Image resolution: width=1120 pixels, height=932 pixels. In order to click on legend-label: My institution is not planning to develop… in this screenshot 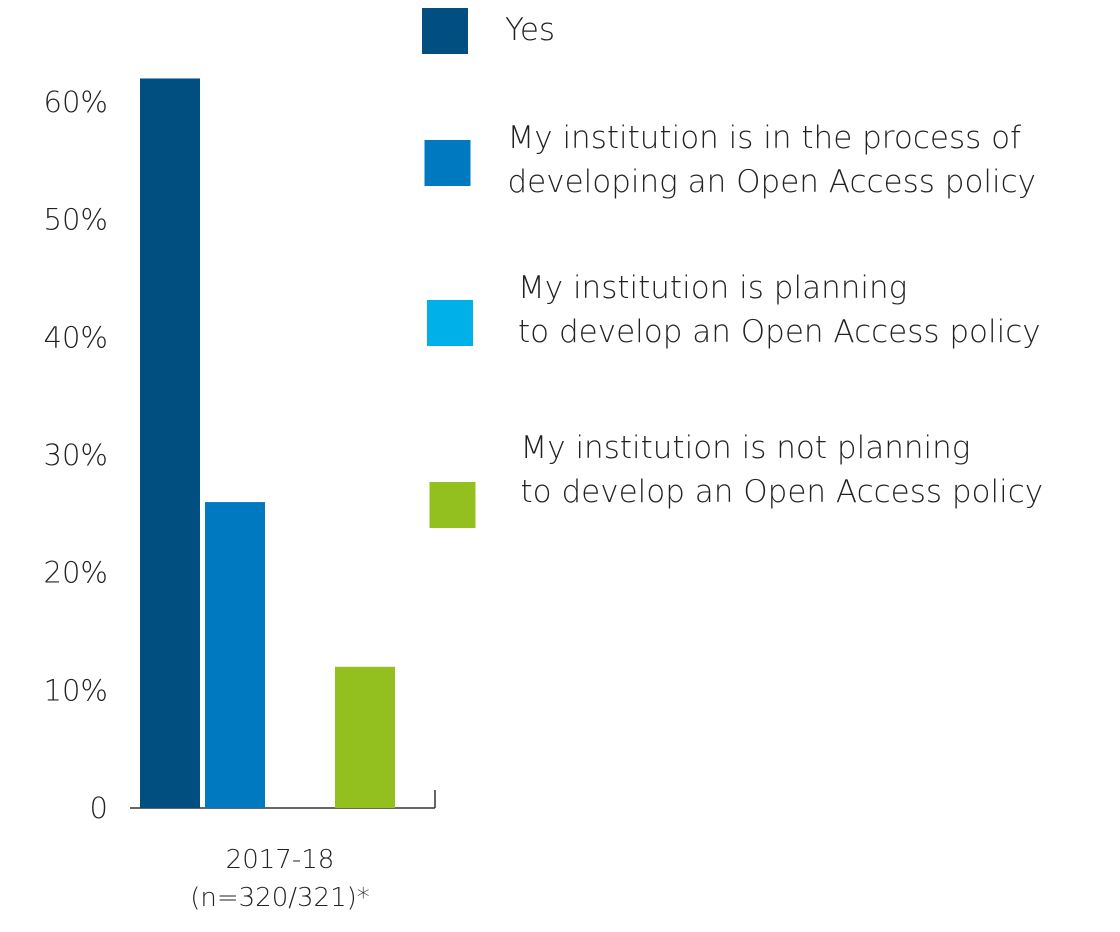, I will do `click(782, 470)`.